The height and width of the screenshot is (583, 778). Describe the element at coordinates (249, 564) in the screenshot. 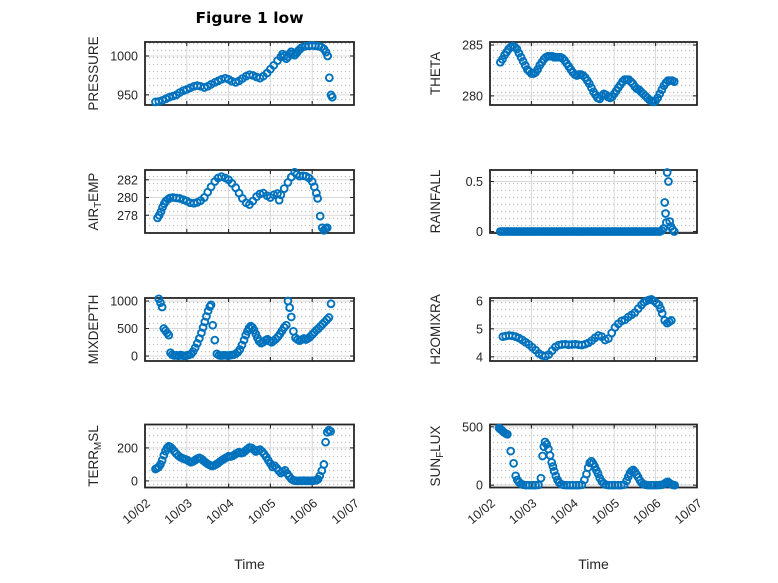

I see `x-axis-label-left: Time` at that location.